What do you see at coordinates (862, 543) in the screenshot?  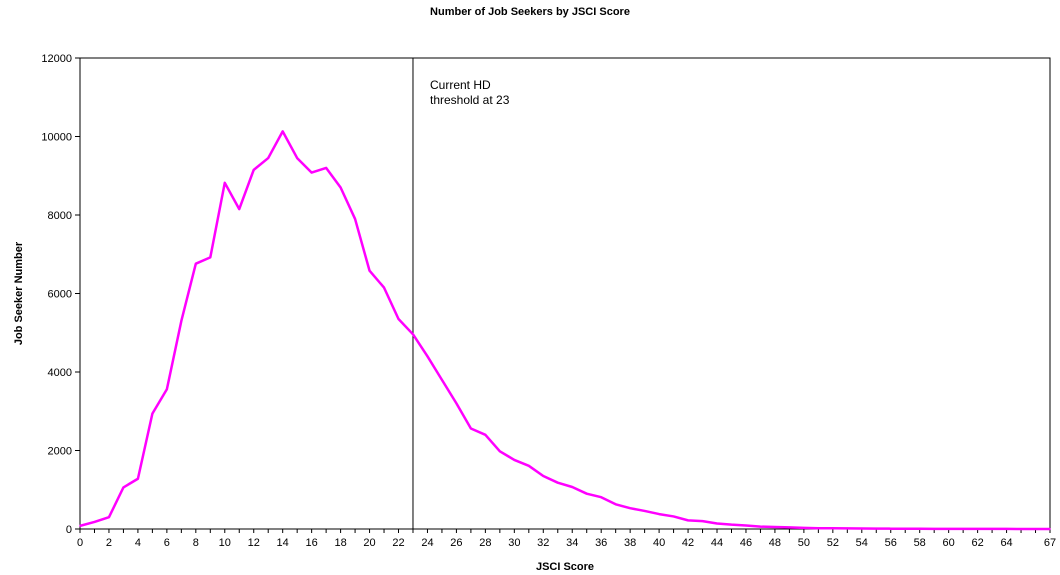 I see `x-tick-label: 54` at bounding box center [862, 543].